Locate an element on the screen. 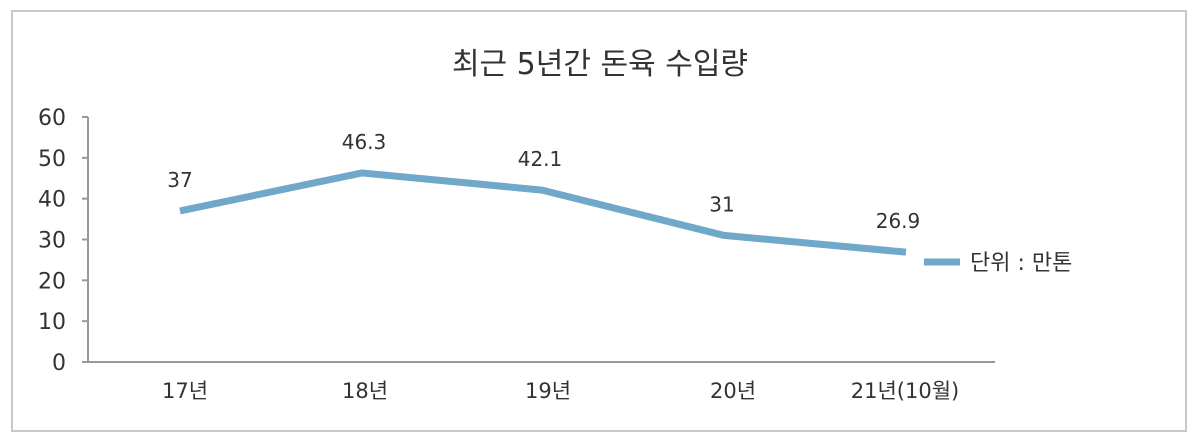 This screenshot has height=444, width=1200. y-tick-label: 60 is located at coordinates (52, 118).